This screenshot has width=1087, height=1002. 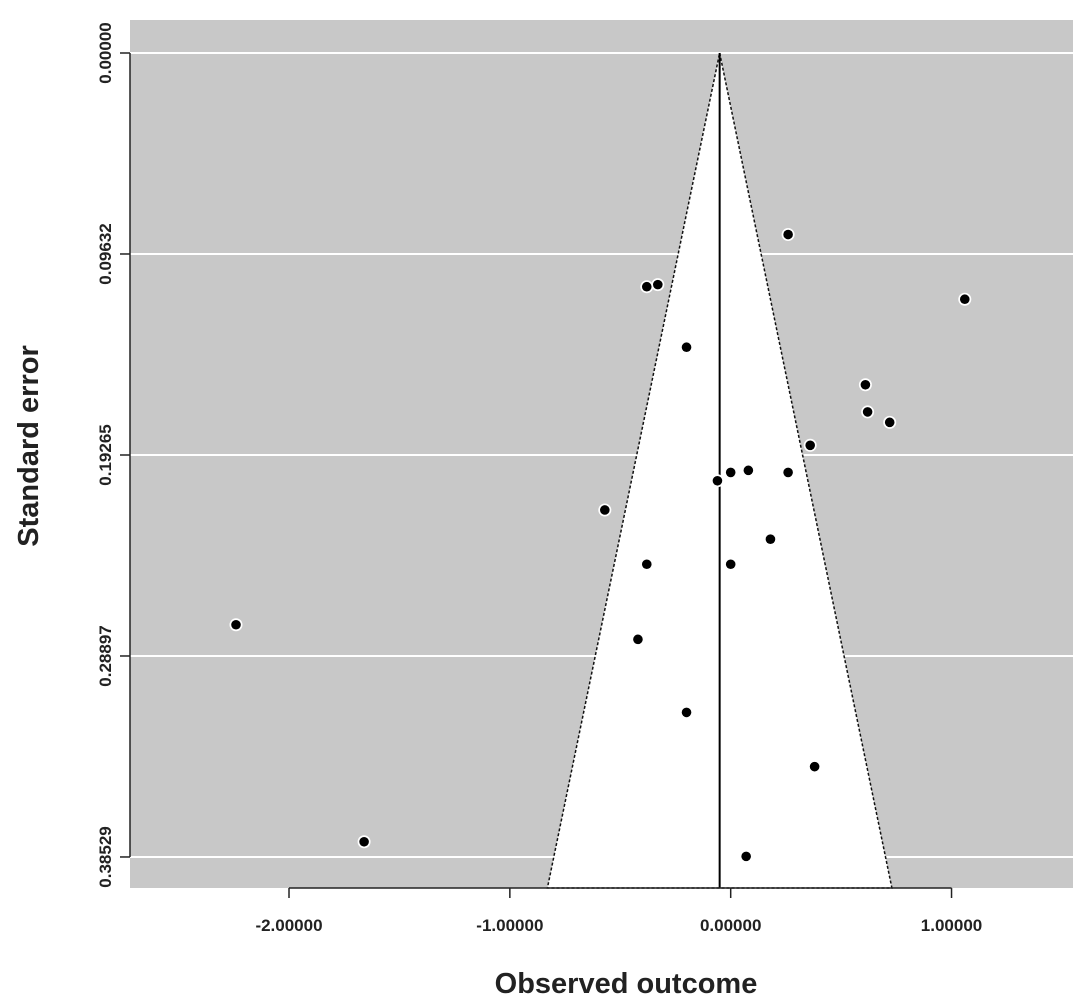 I want to click on x-tick-label: 0.00000, so click(x=730, y=925).